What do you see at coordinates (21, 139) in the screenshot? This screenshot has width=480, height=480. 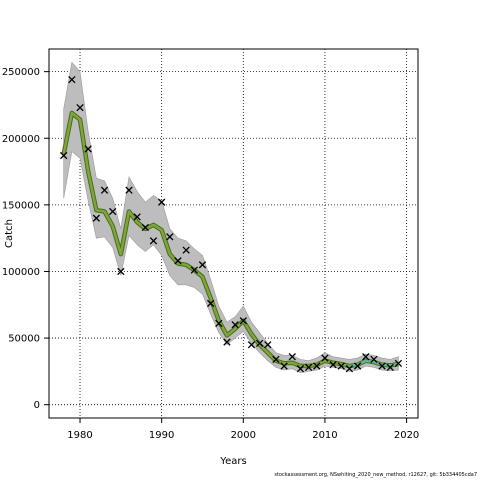 I see `y-tick-label: 200000` at bounding box center [21, 139].